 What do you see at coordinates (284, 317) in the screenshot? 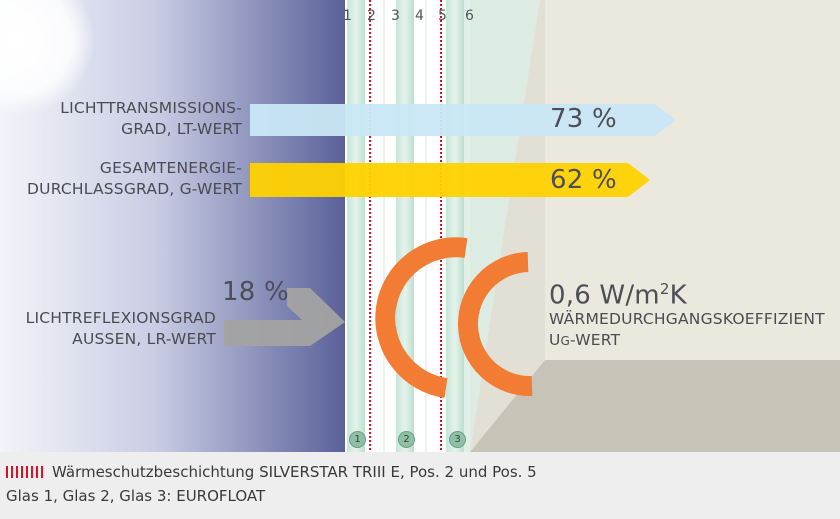
I see `reflection-arrow` at bounding box center [284, 317].